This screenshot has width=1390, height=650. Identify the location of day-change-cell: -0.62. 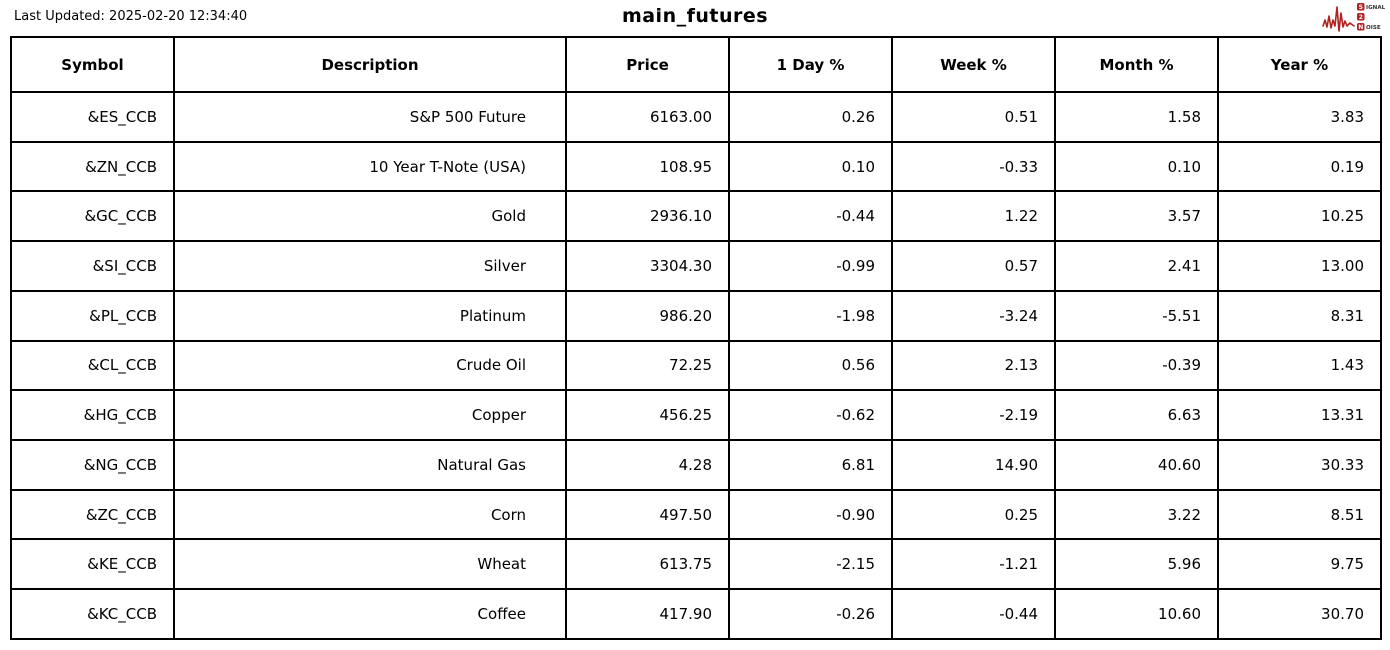
(810, 415).